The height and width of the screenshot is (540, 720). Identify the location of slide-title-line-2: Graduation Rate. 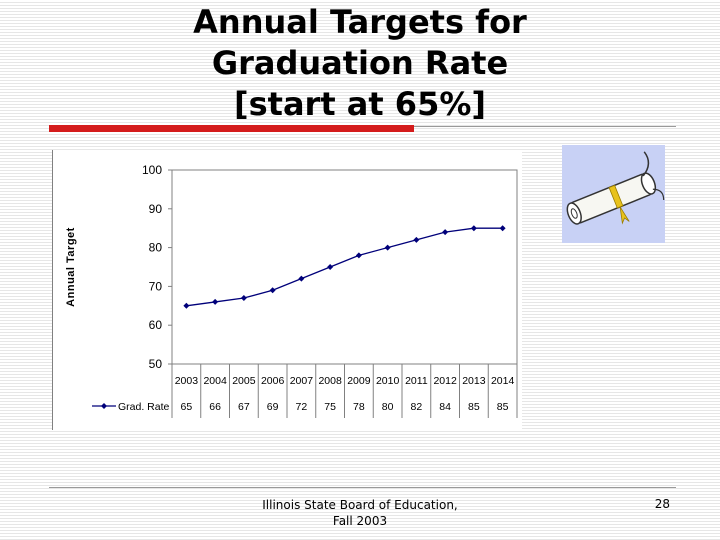
(360, 63).